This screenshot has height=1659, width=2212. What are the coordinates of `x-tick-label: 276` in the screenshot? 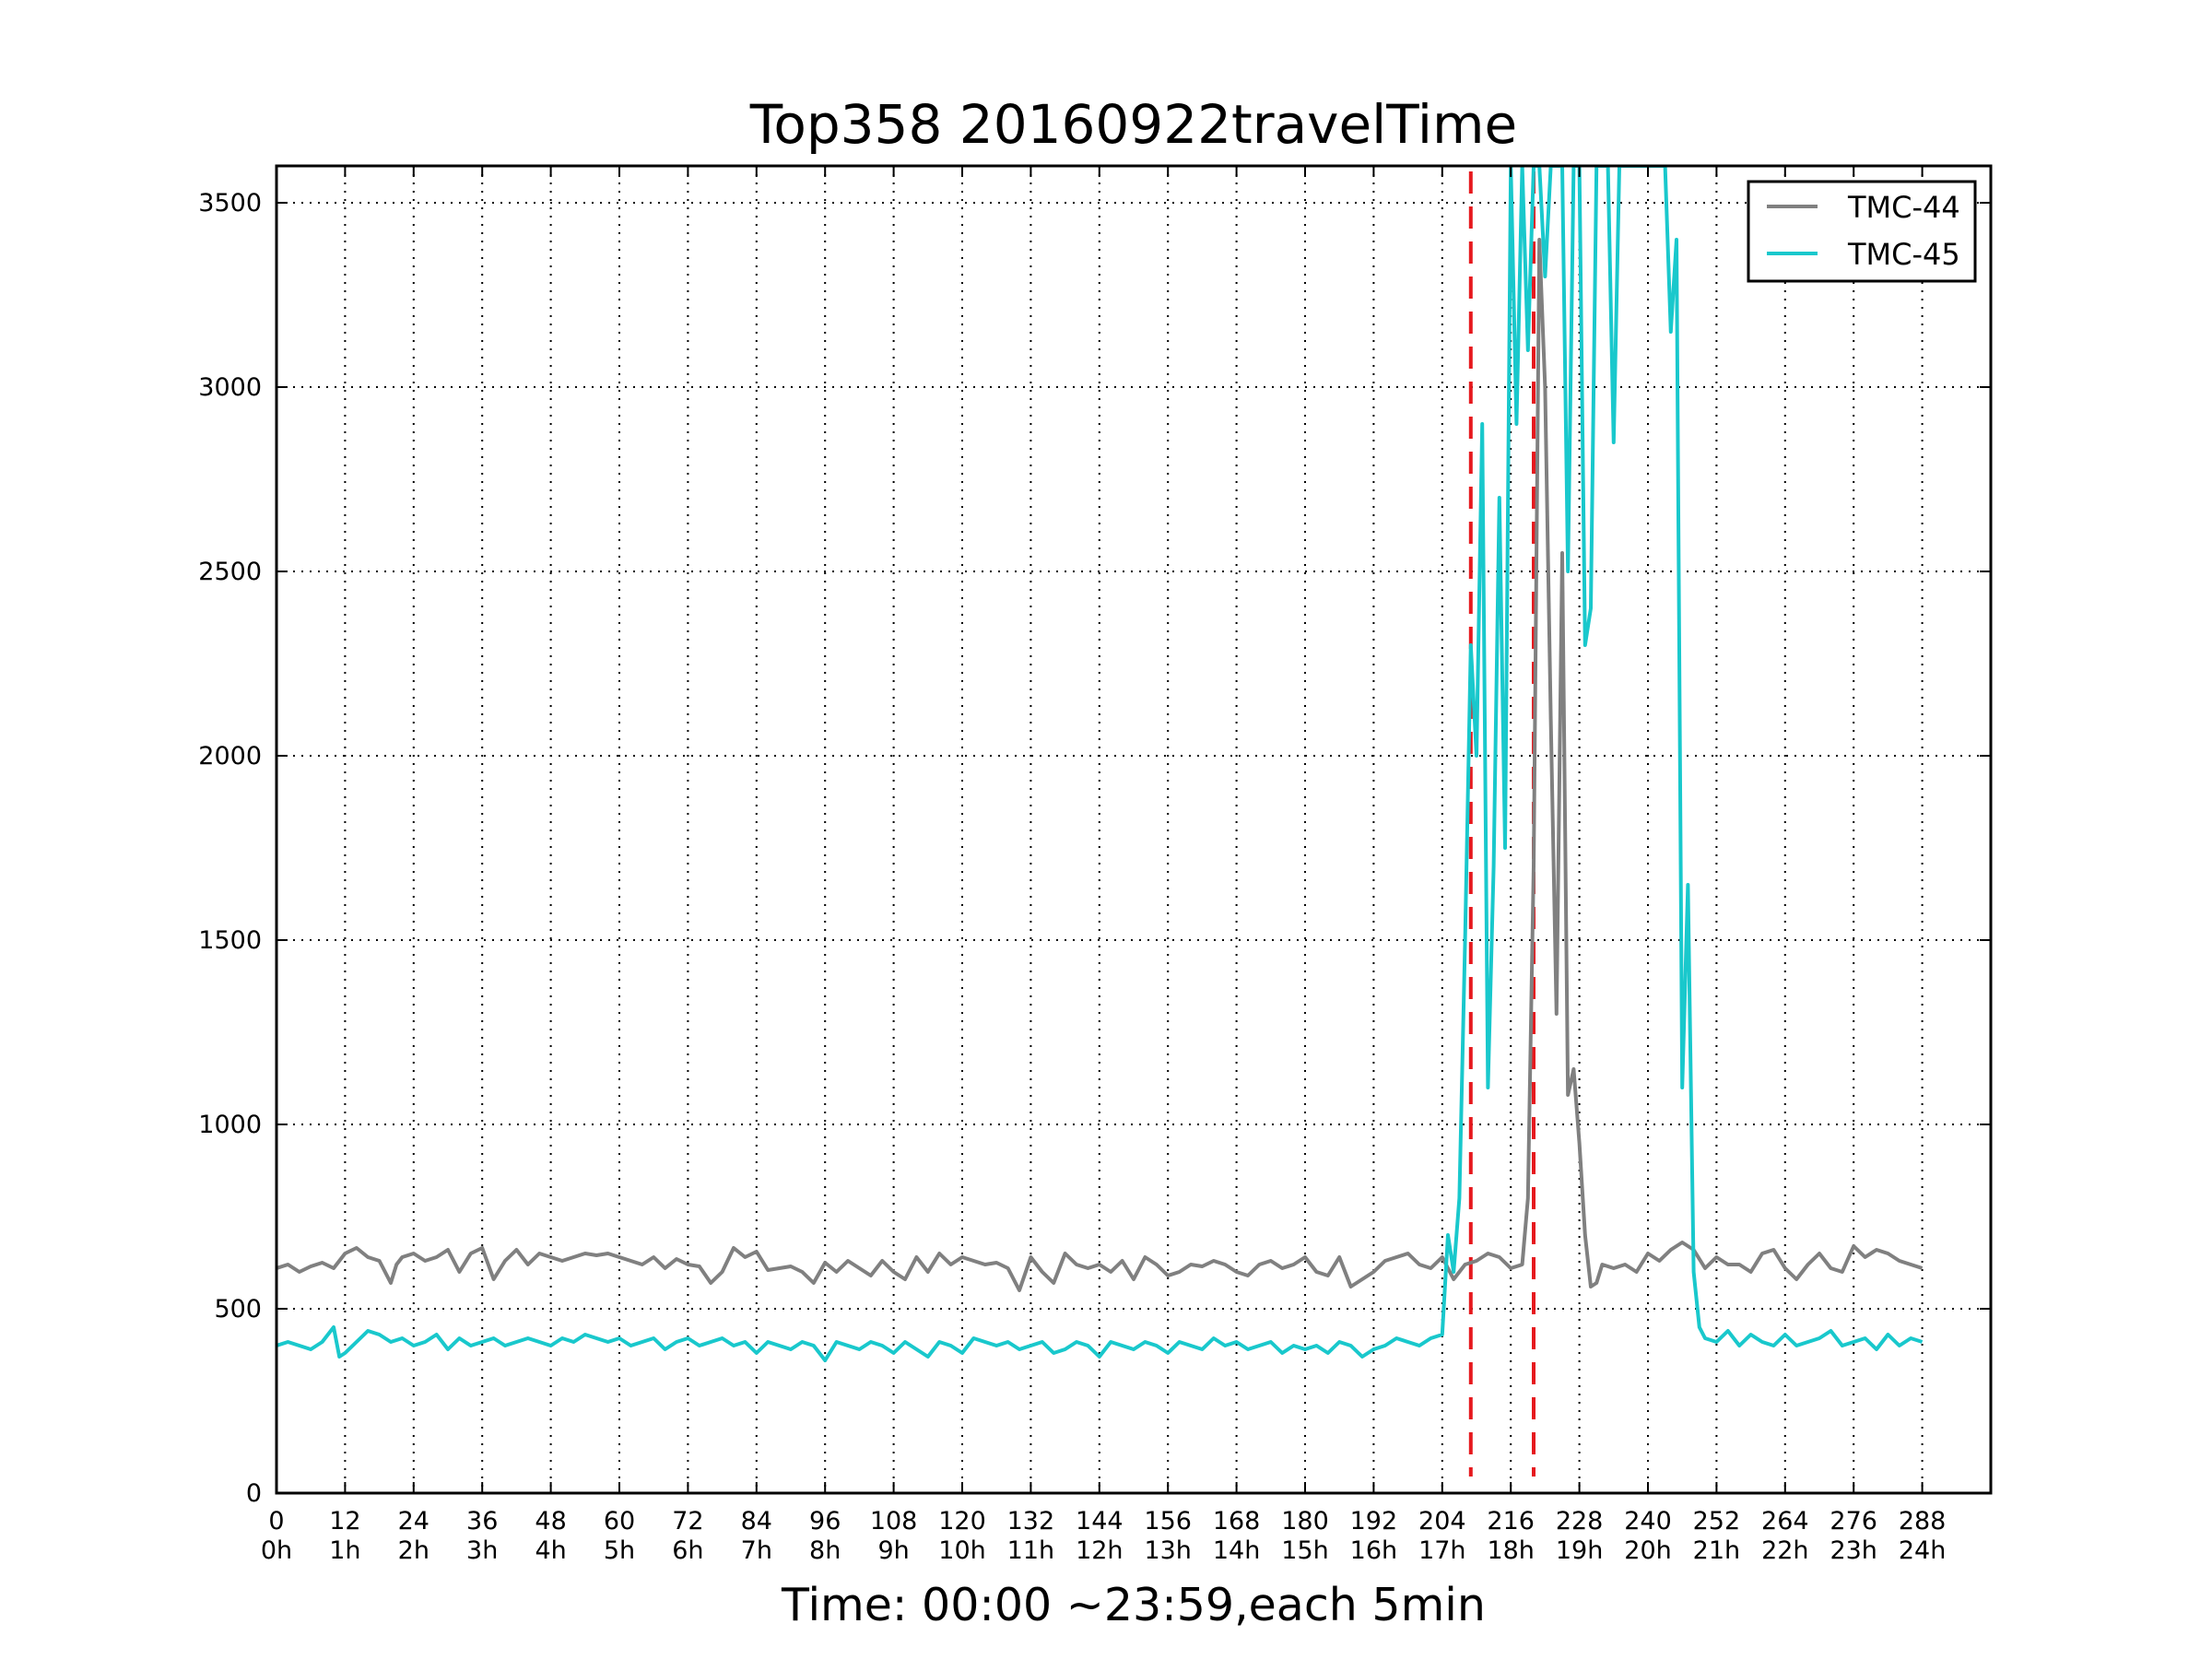 It's located at (1853, 1521).